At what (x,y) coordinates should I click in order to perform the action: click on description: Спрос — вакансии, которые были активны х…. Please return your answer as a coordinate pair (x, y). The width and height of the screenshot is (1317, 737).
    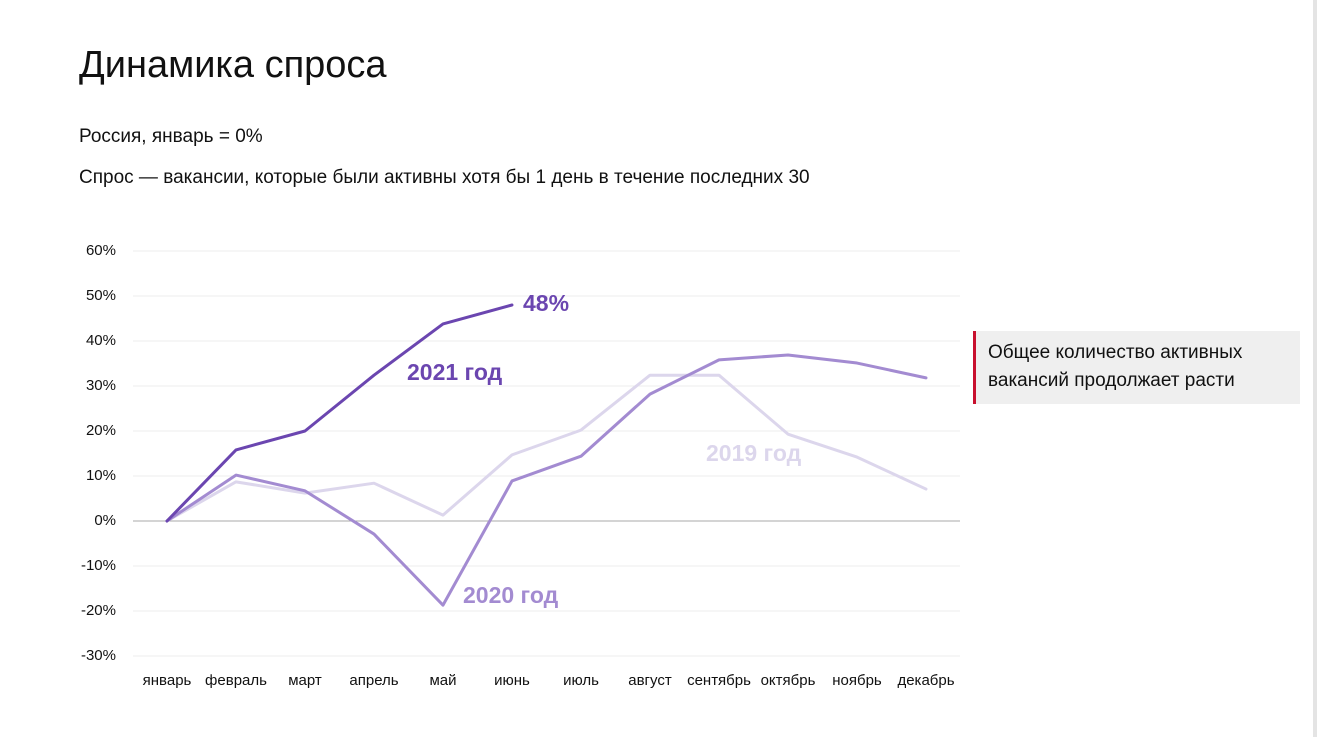
    Looking at the image, I should click on (444, 177).